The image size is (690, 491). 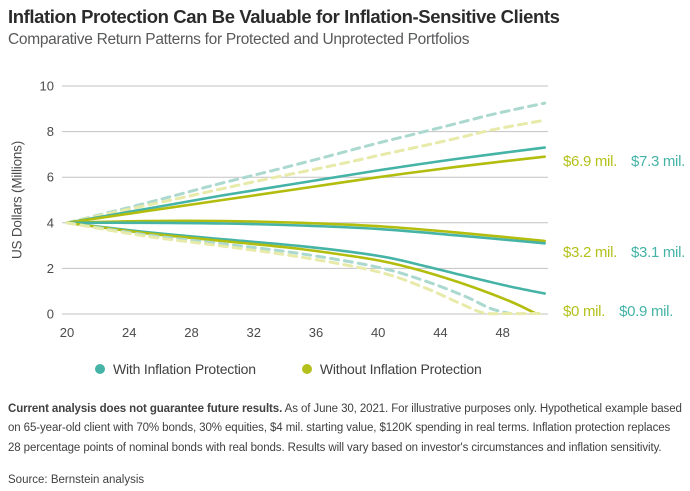 I want to click on y-tick-8: 8, so click(x=50, y=131).